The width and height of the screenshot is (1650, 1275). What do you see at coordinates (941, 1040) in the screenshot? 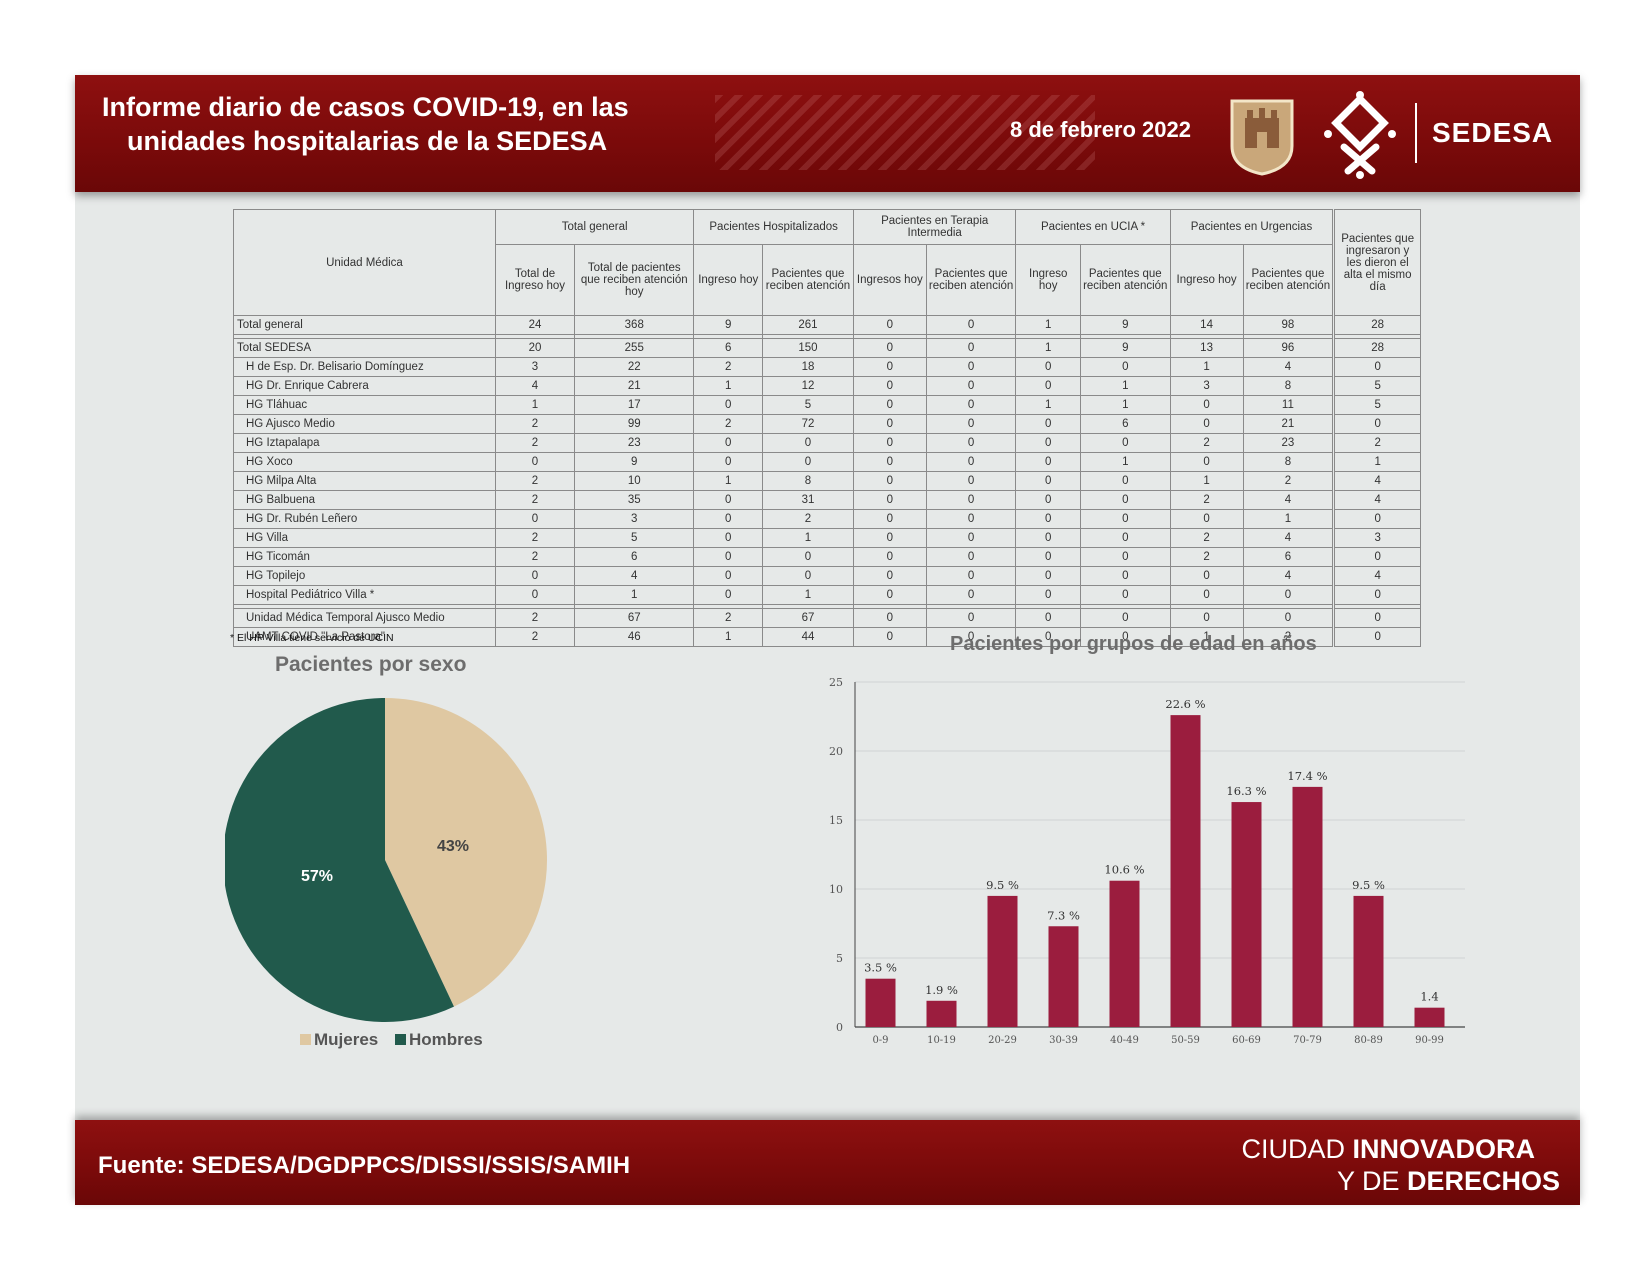
I see `x-tick-label: 10-19` at bounding box center [941, 1040].